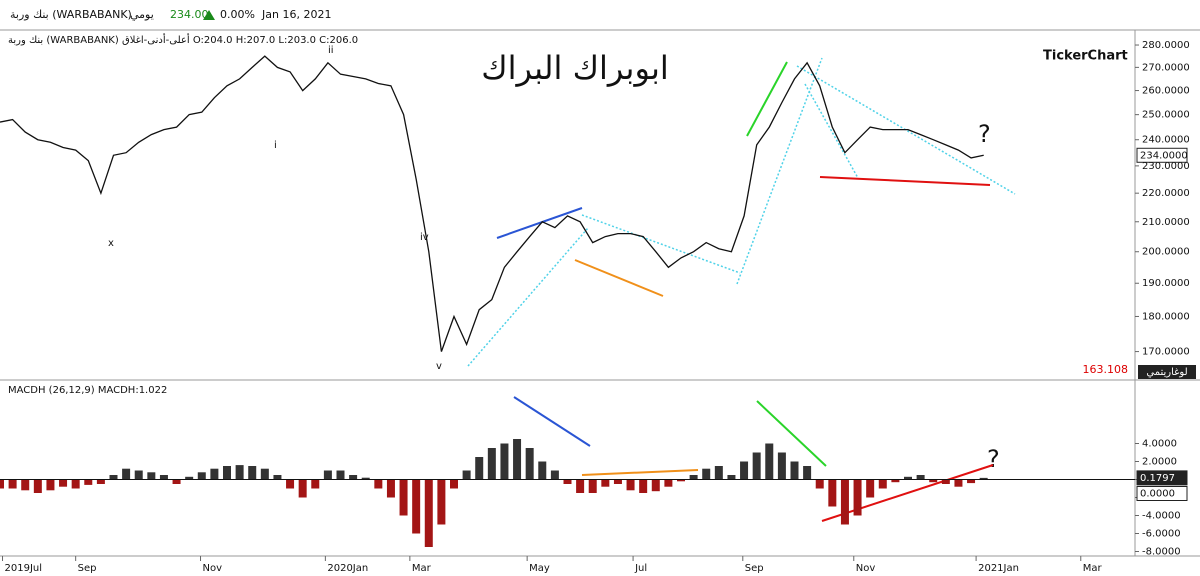 This screenshot has width=1200, height=576. Describe the element at coordinates (296, 14) in the screenshot. I see `date: Jan 16, 2021` at that location.